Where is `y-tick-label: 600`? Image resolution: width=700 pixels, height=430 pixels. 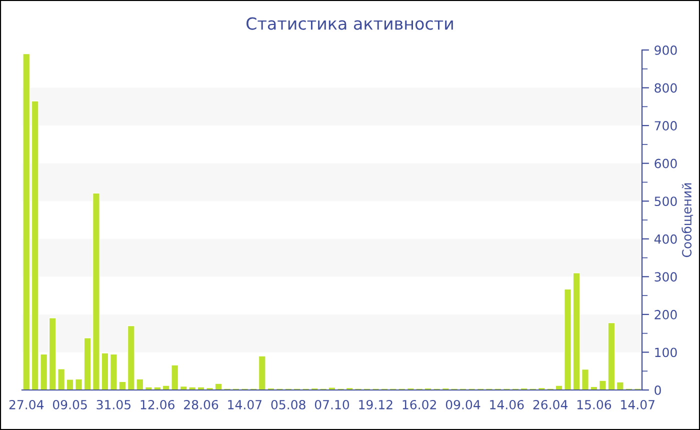
y-tick-label: 600 is located at coordinates (665, 163).